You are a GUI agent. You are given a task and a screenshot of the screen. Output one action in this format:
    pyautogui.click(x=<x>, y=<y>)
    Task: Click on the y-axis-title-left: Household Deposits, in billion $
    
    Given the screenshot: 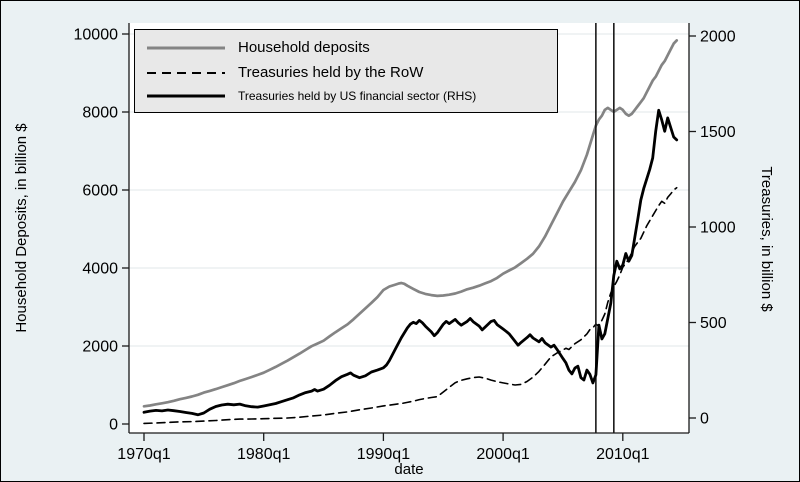 What is the action you would take?
    pyautogui.click(x=21, y=228)
    